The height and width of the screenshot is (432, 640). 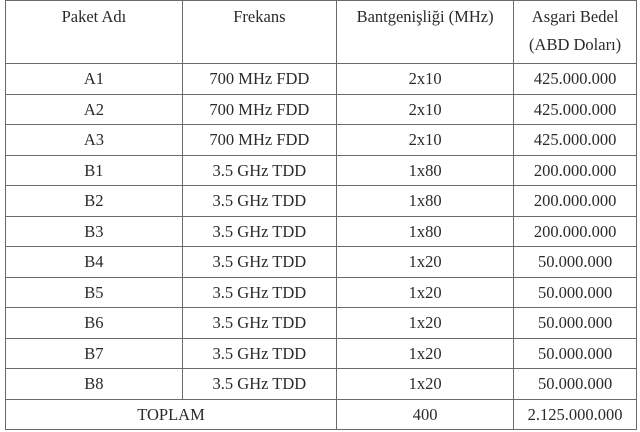 What do you see at coordinates (94, 79) in the screenshot?
I see `package-name-cell: A1` at bounding box center [94, 79].